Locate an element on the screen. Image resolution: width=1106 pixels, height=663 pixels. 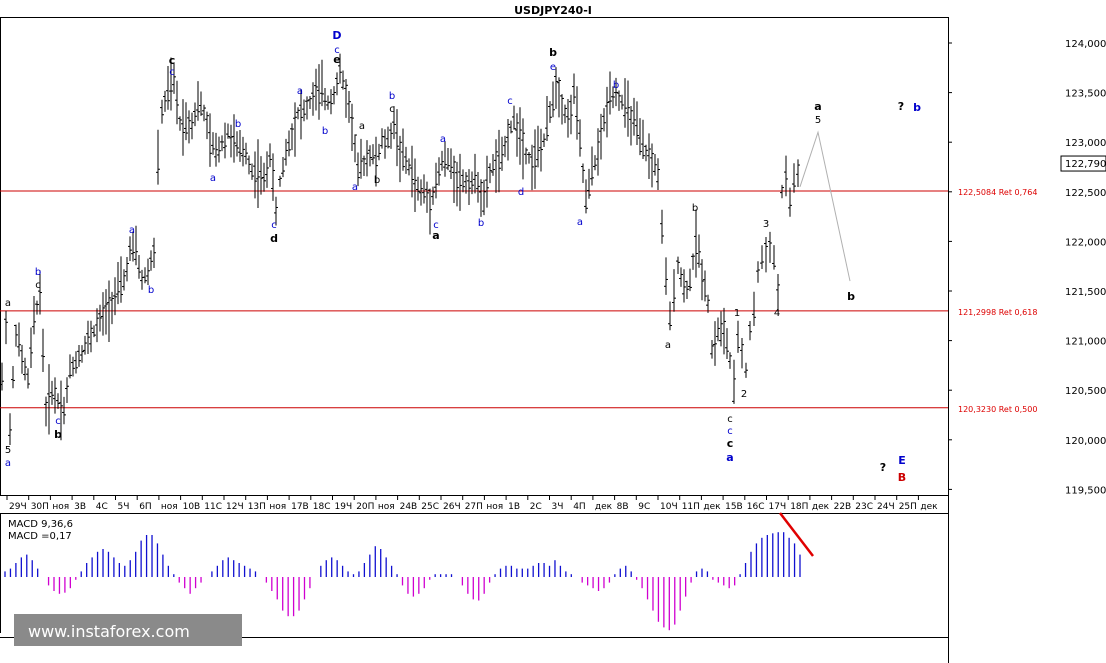
price-tick-label: 121,000 is located at coordinates (1085, 342).